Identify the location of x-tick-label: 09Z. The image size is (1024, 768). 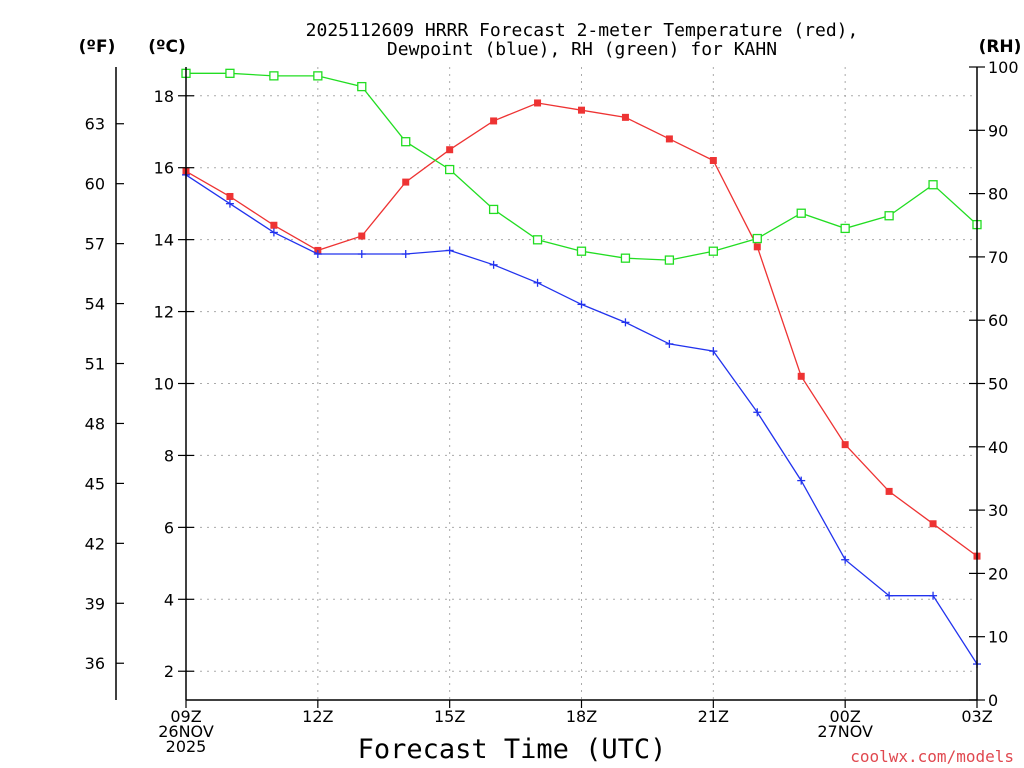
(185, 716).